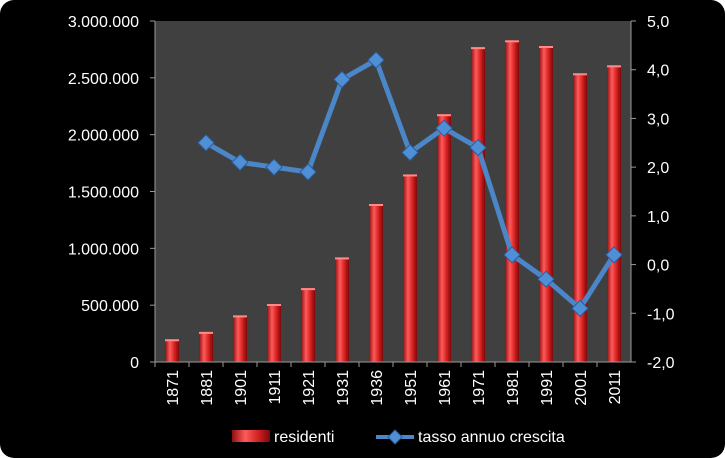 This screenshot has width=725, height=458. Describe the element at coordinates (512, 201) in the screenshot. I see `bar-1981` at that location.